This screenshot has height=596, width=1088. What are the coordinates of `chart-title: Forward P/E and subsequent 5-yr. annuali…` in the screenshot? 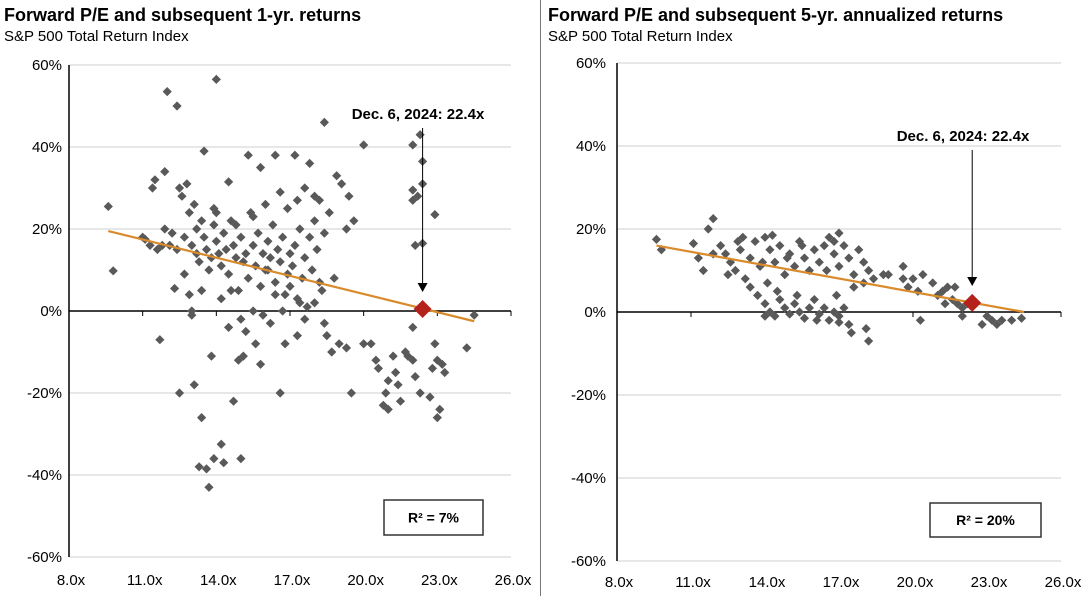 It's located at (776, 15).